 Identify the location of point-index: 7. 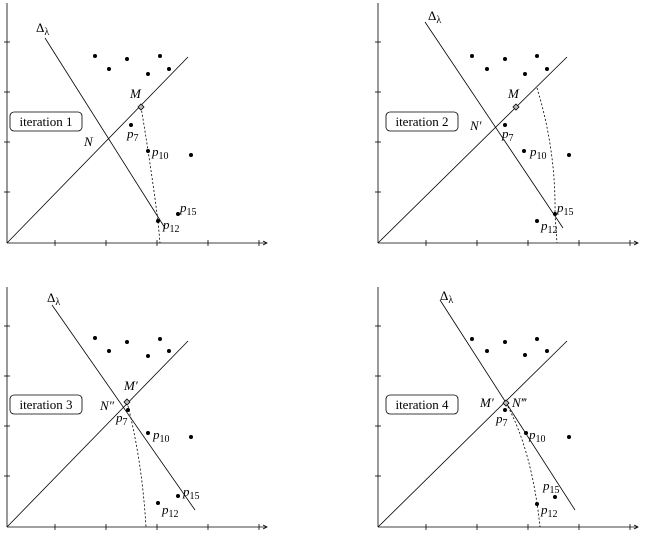
(136, 138).